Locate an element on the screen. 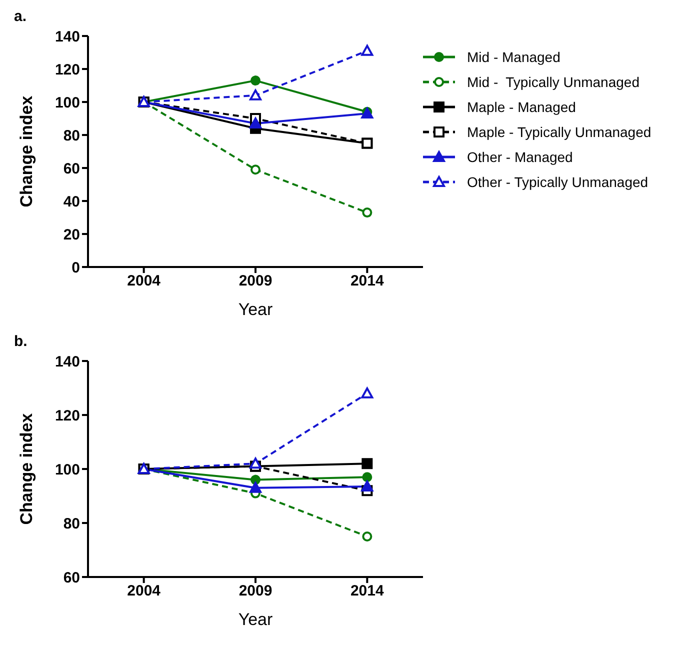 The image size is (683, 645). legend-label: Other - Managed is located at coordinates (520, 156).